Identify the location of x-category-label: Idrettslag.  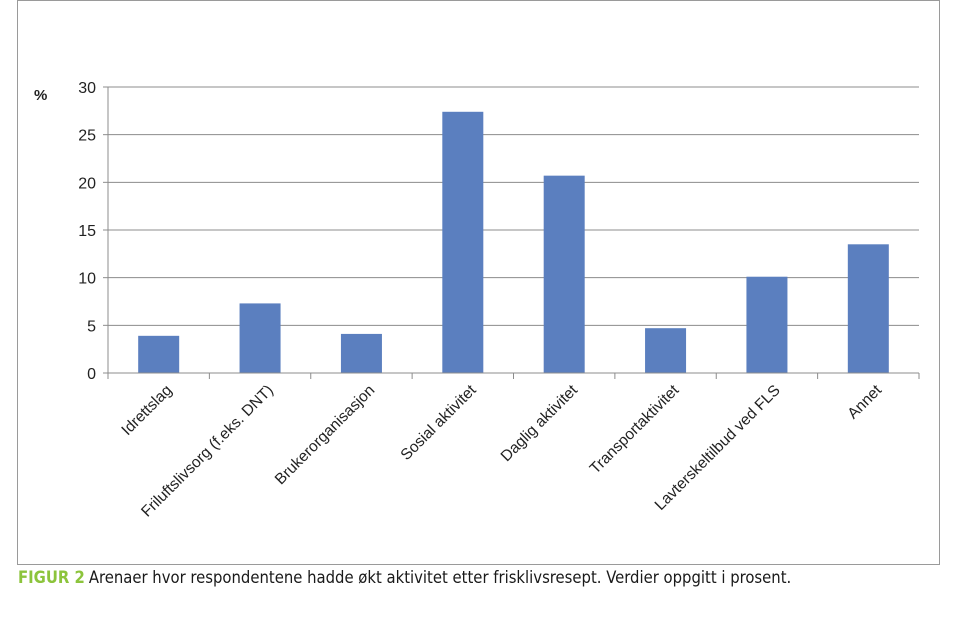
(146, 410).